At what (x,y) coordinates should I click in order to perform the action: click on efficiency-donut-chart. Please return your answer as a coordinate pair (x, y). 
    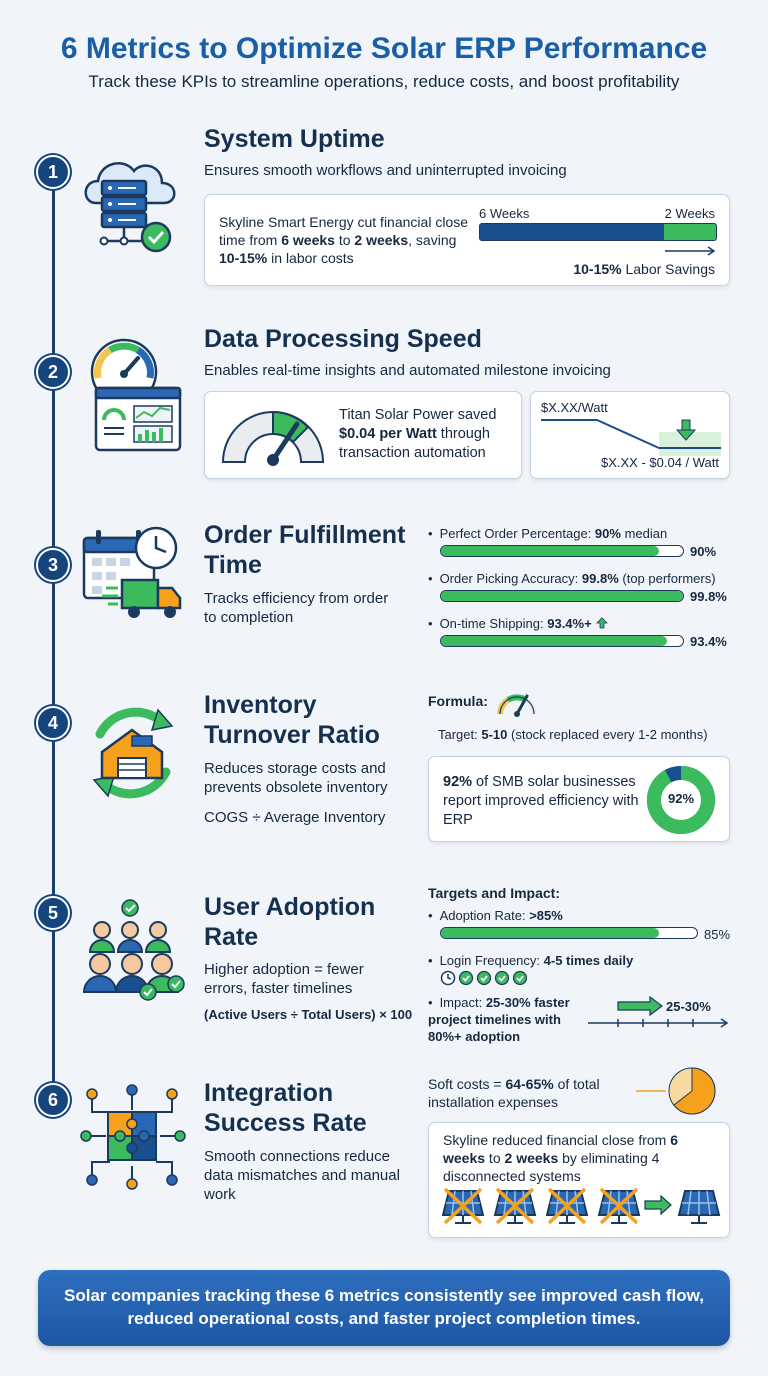
    Looking at the image, I should click on (681, 800).